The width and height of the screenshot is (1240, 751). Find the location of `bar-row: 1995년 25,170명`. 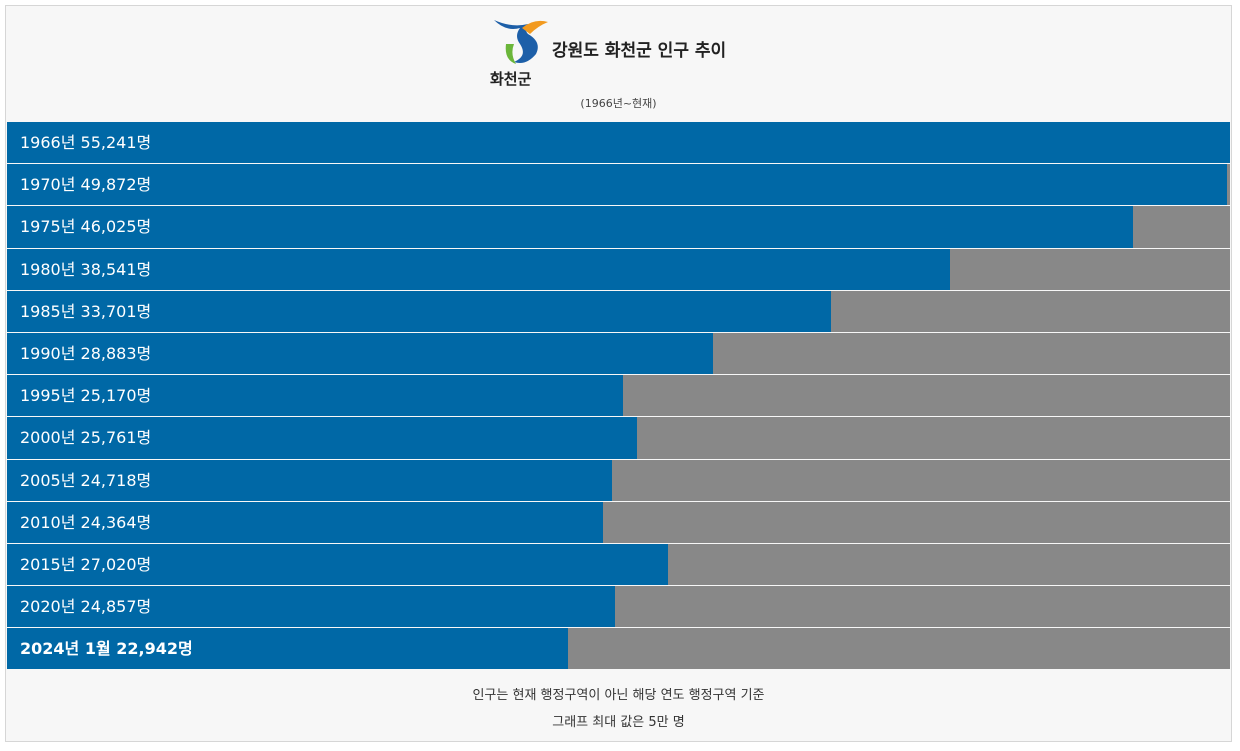

bar-row: 1995년 25,170명 is located at coordinates (618, 396).